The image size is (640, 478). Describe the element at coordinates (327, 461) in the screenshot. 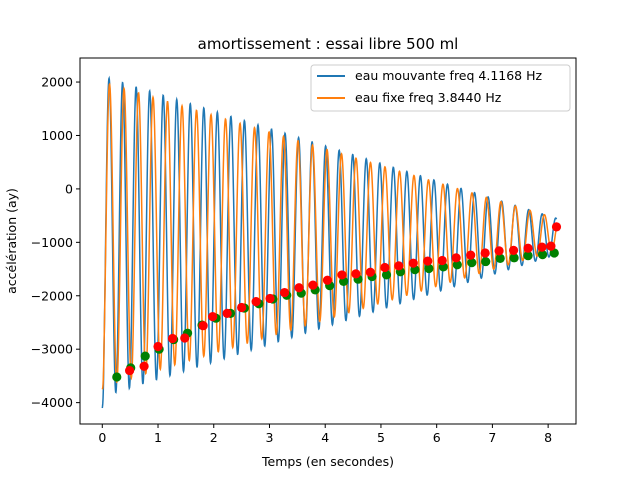

I see `x-axis-label: Temps (en secondes)` at that location.